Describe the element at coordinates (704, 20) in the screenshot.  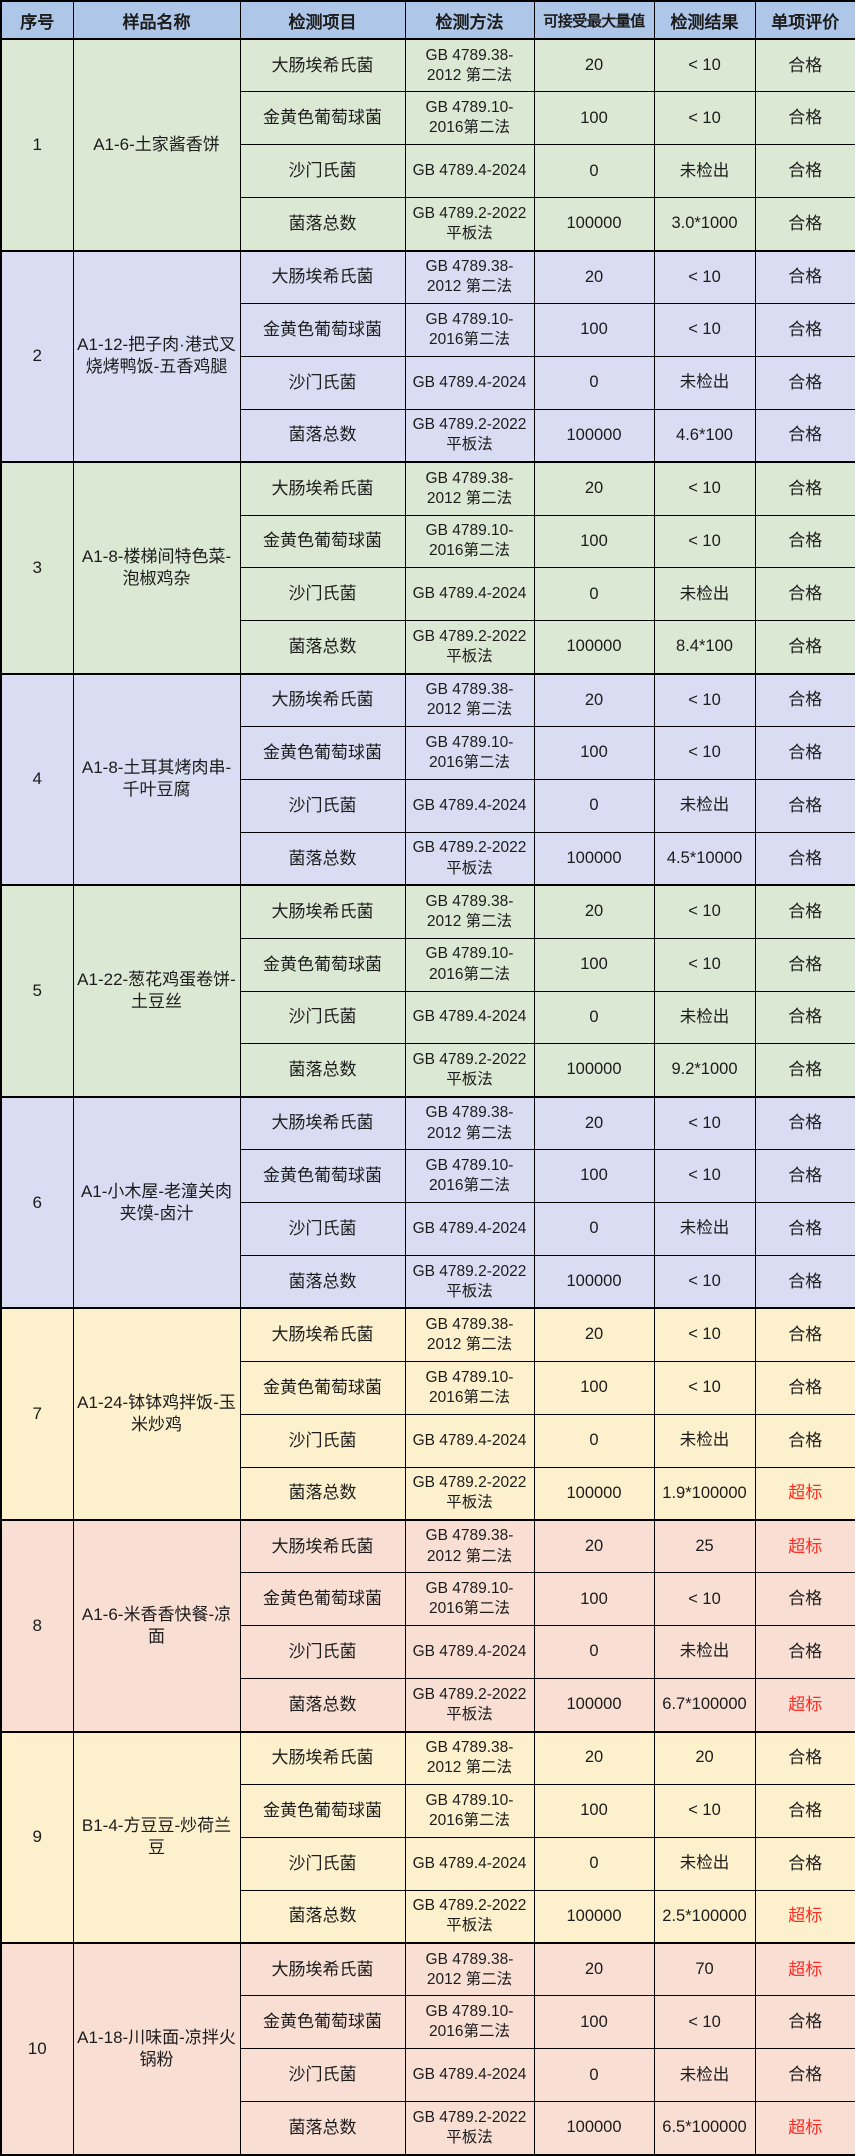
I see `col-header-result: 检测结果` at that location.